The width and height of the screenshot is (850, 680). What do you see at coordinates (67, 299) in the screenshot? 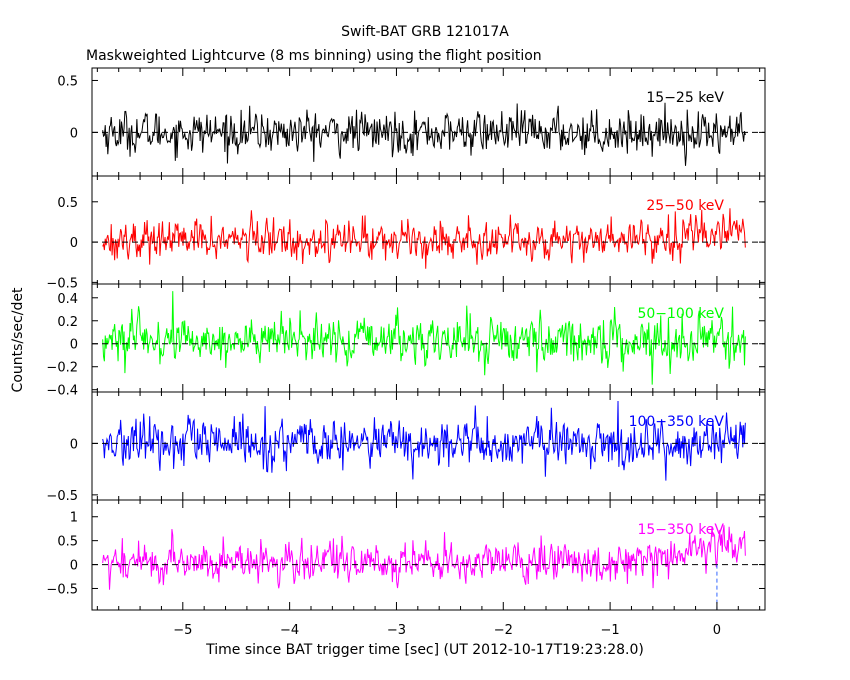
I see `y-tick-label: 0.4` at bounding box center [67, 299].